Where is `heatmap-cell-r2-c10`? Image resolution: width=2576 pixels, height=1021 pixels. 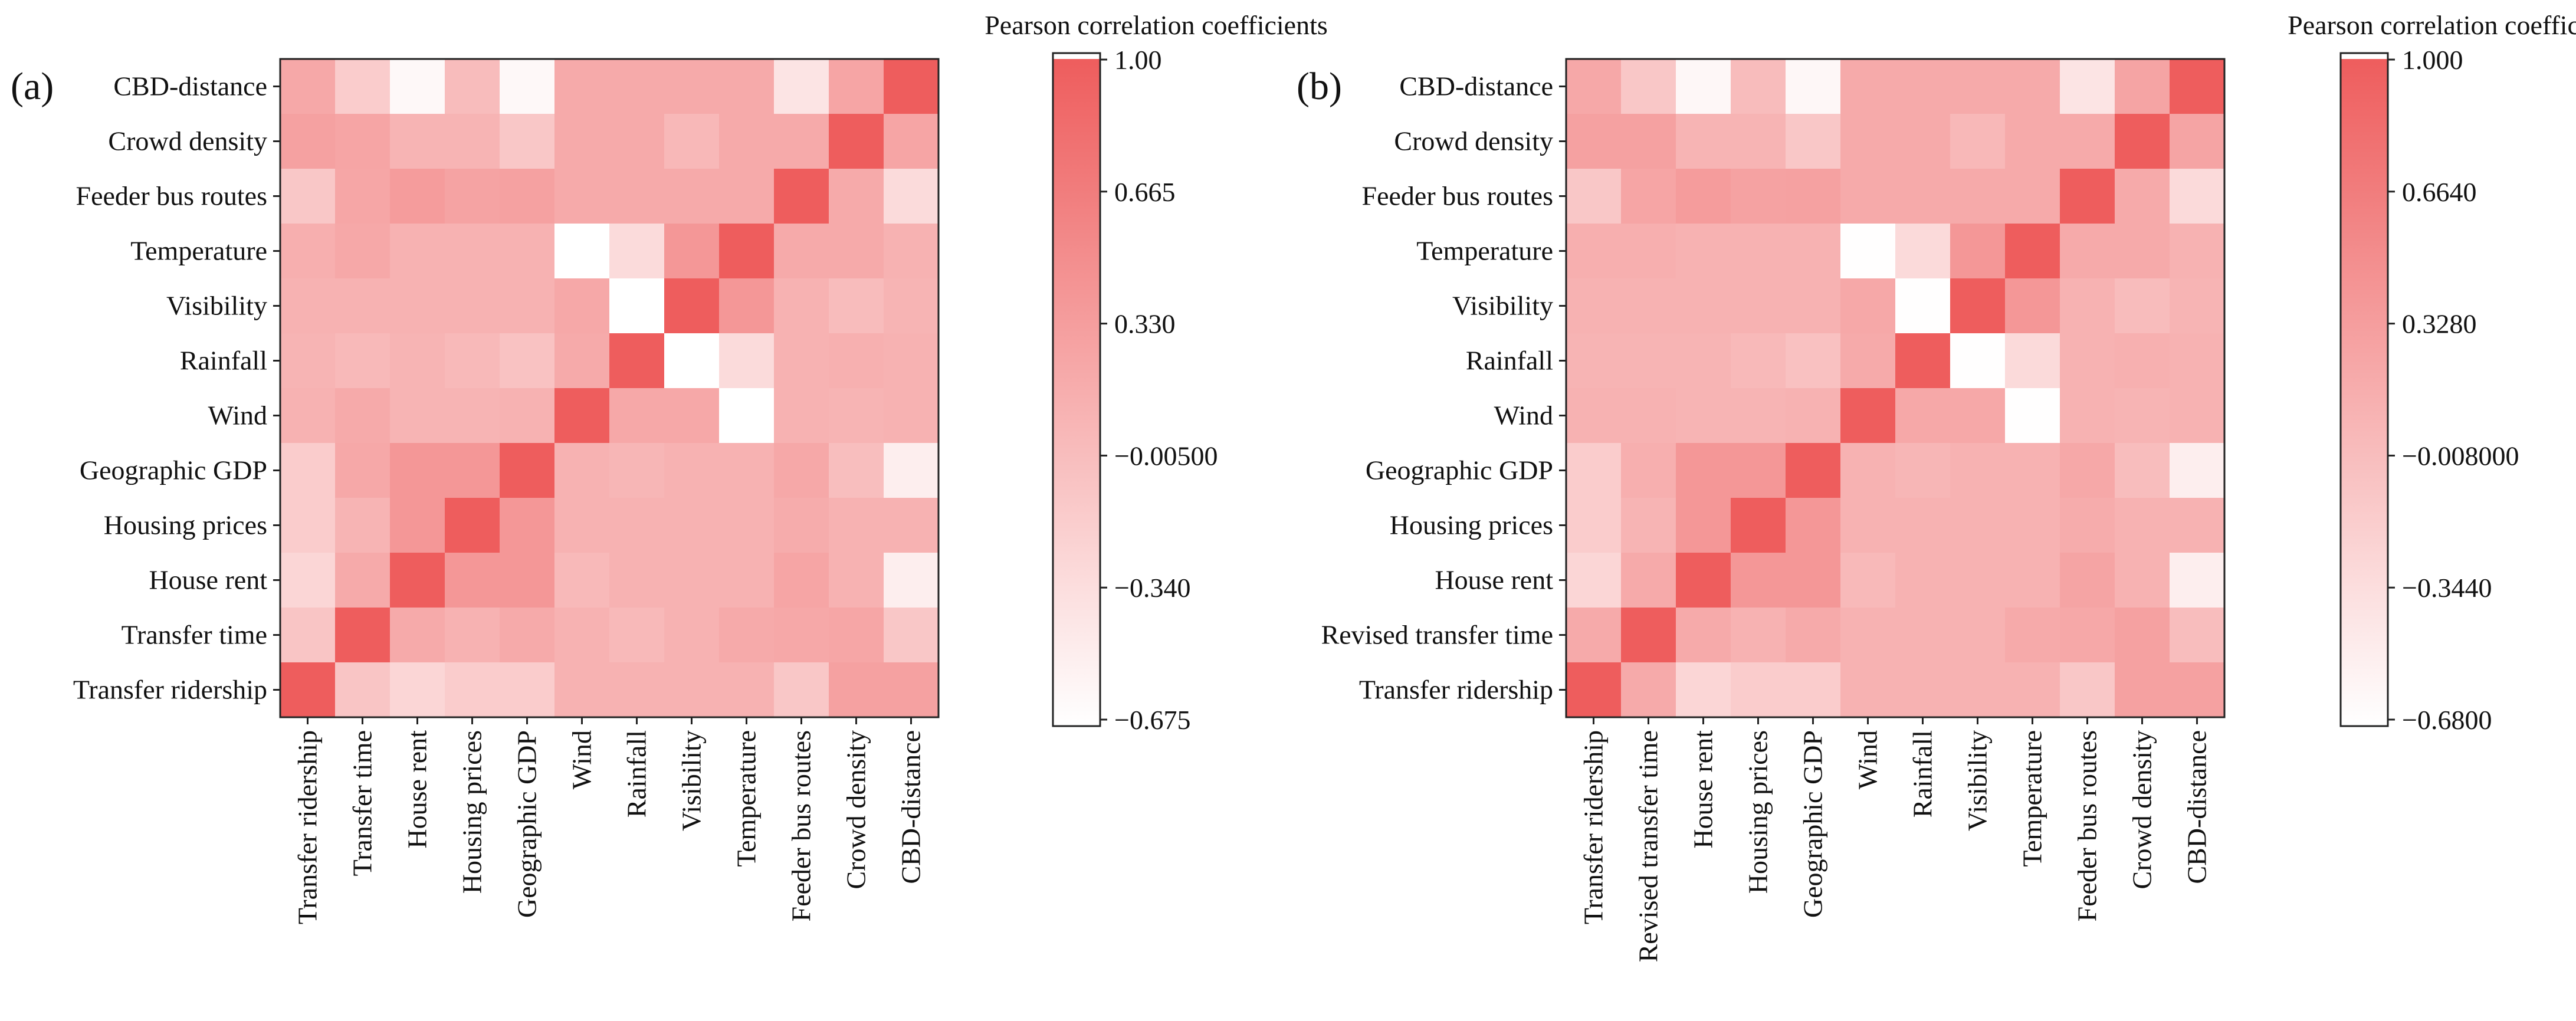
heatmap-cell-r2-c10 is located at coordinates (2142, 196).